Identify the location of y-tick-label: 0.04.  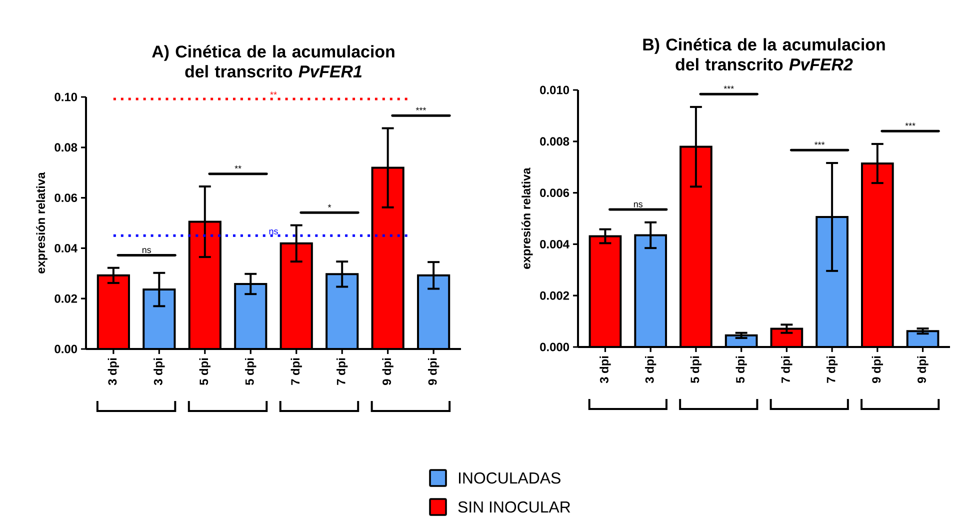
(66, 248).